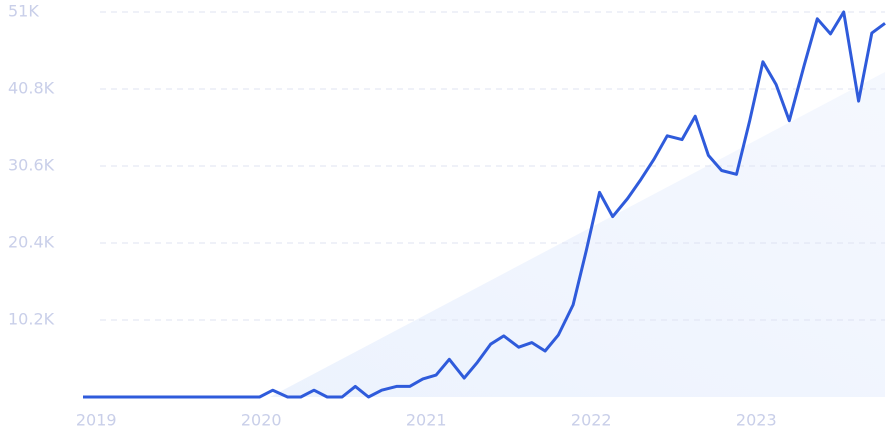  Describe the element at coordinates (31, 165) in the screenshot. I see `y-tick-label: 30.6K` at that location.